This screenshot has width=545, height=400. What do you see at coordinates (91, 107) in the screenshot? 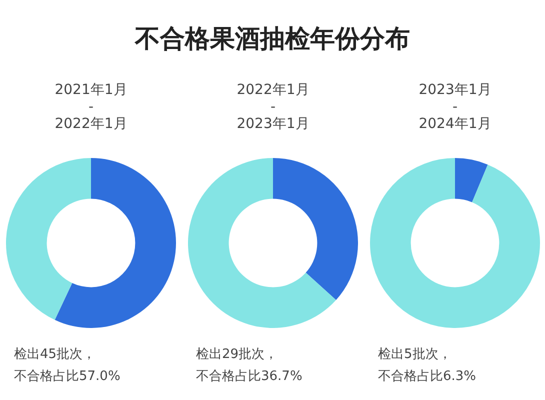
I see `chart-subtitle: 2021年1月 - 2022年1月` at bounding box center [91, 107].